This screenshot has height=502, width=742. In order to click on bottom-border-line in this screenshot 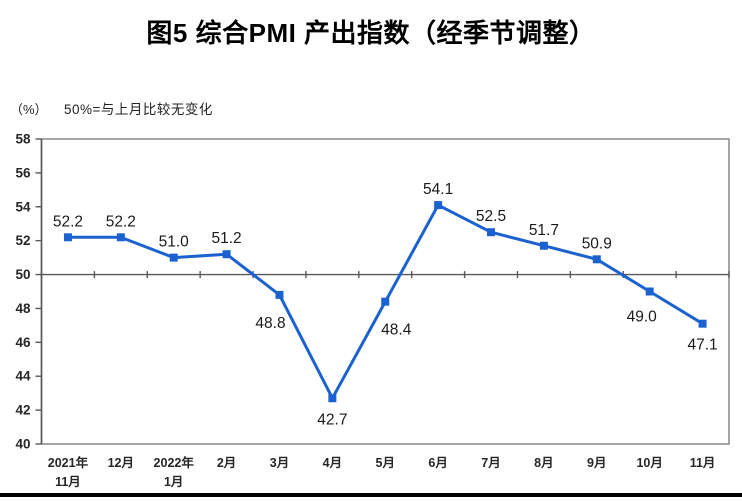, I will do `click(371, 495)`.